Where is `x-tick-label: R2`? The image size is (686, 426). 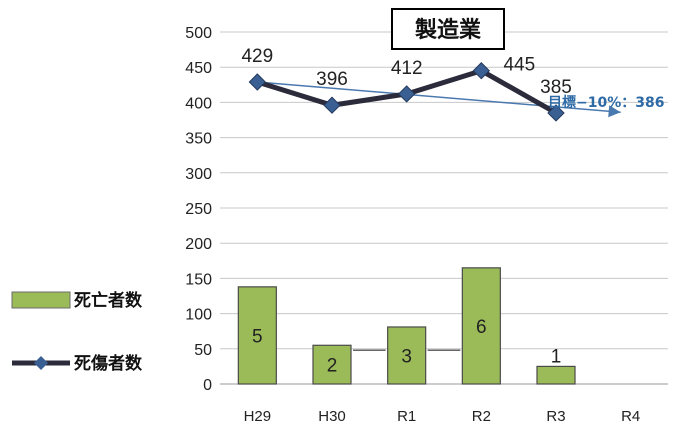
x-tick-label: R2 is located at coordinates (481, 416).